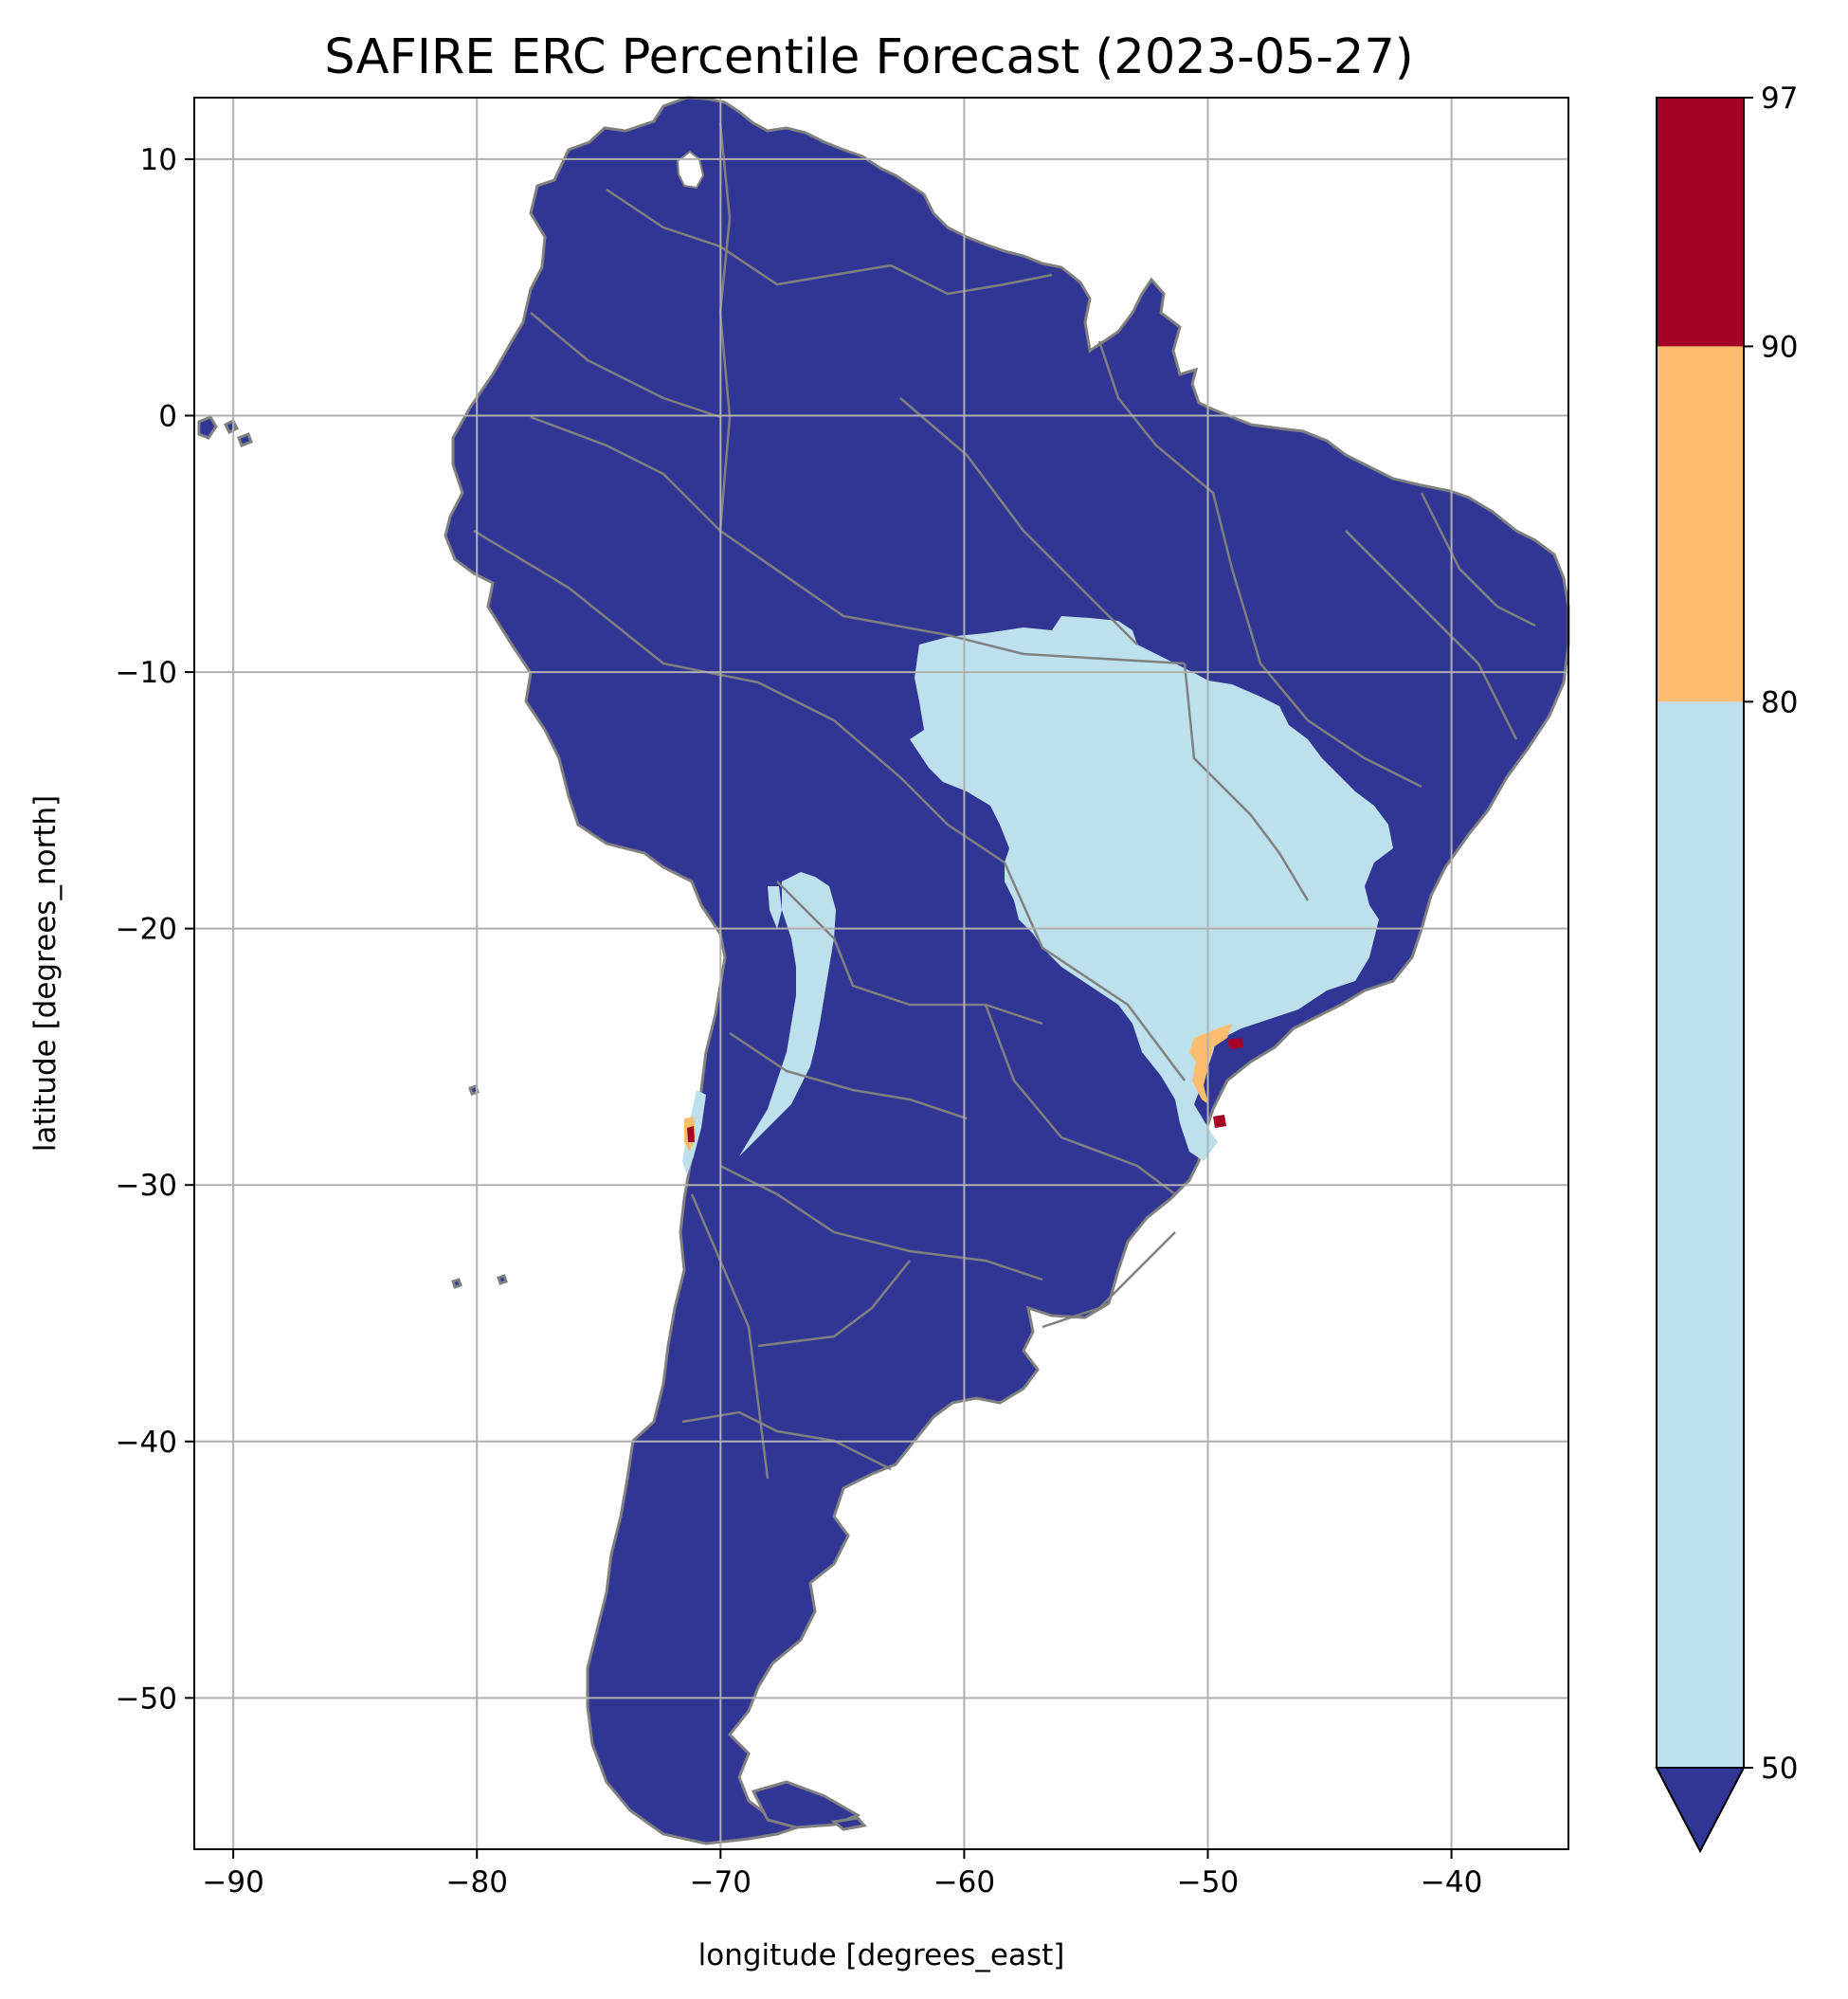 This screenshot has height=1999, width=1848. I want to click on falkland-area, so click(849, 1824).